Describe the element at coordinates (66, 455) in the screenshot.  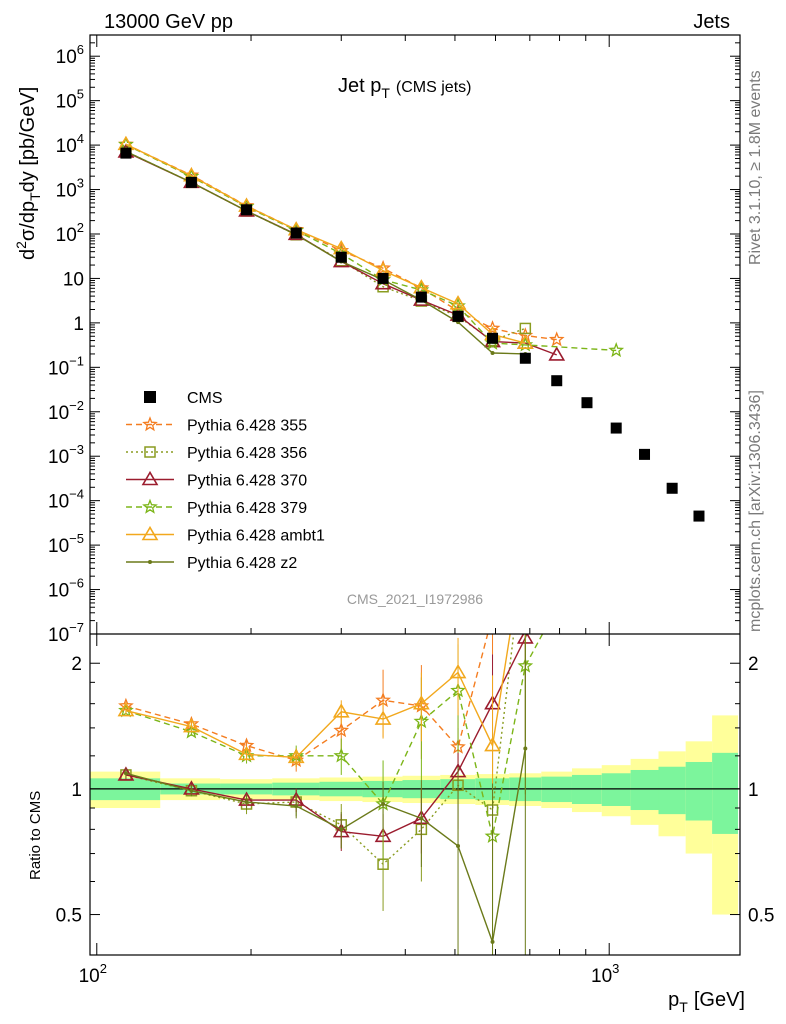
I see `y-tick-label: 10⁻³` at that location.